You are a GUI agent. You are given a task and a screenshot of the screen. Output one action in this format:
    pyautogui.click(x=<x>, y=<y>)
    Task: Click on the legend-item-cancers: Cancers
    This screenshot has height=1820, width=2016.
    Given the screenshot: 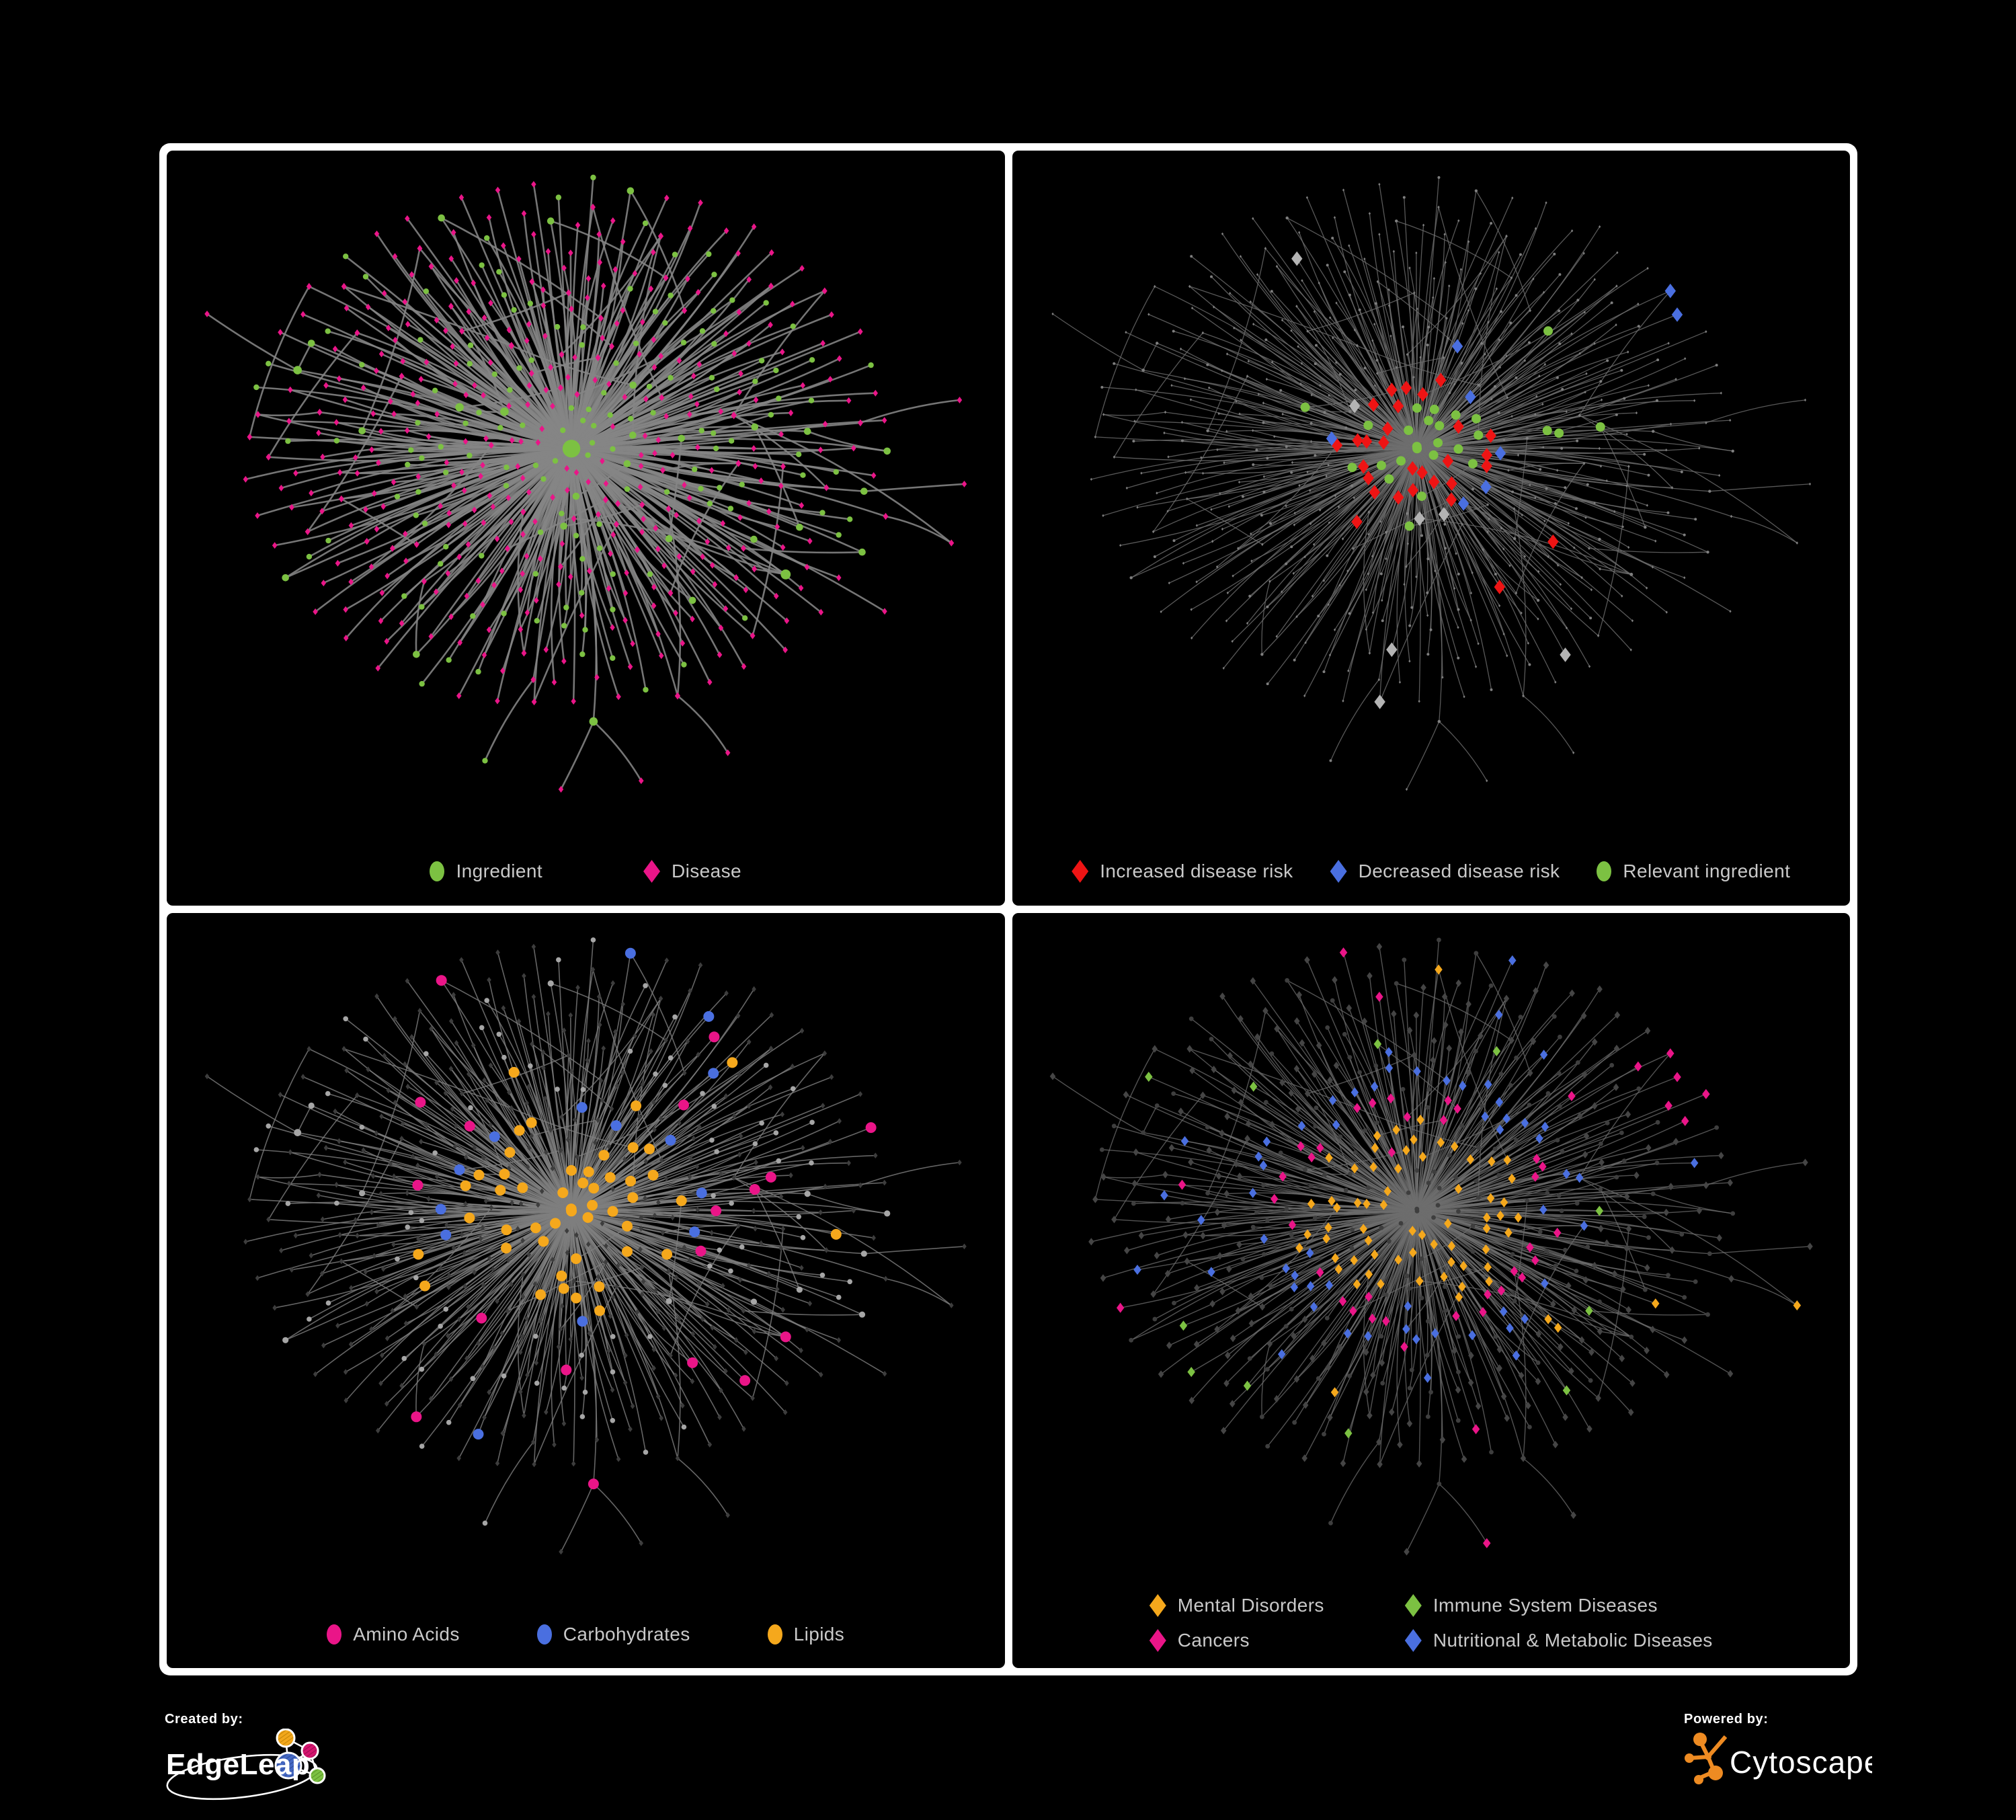 What is the action you would take?
    pyautogui.click(x=1236, y=1640)
    